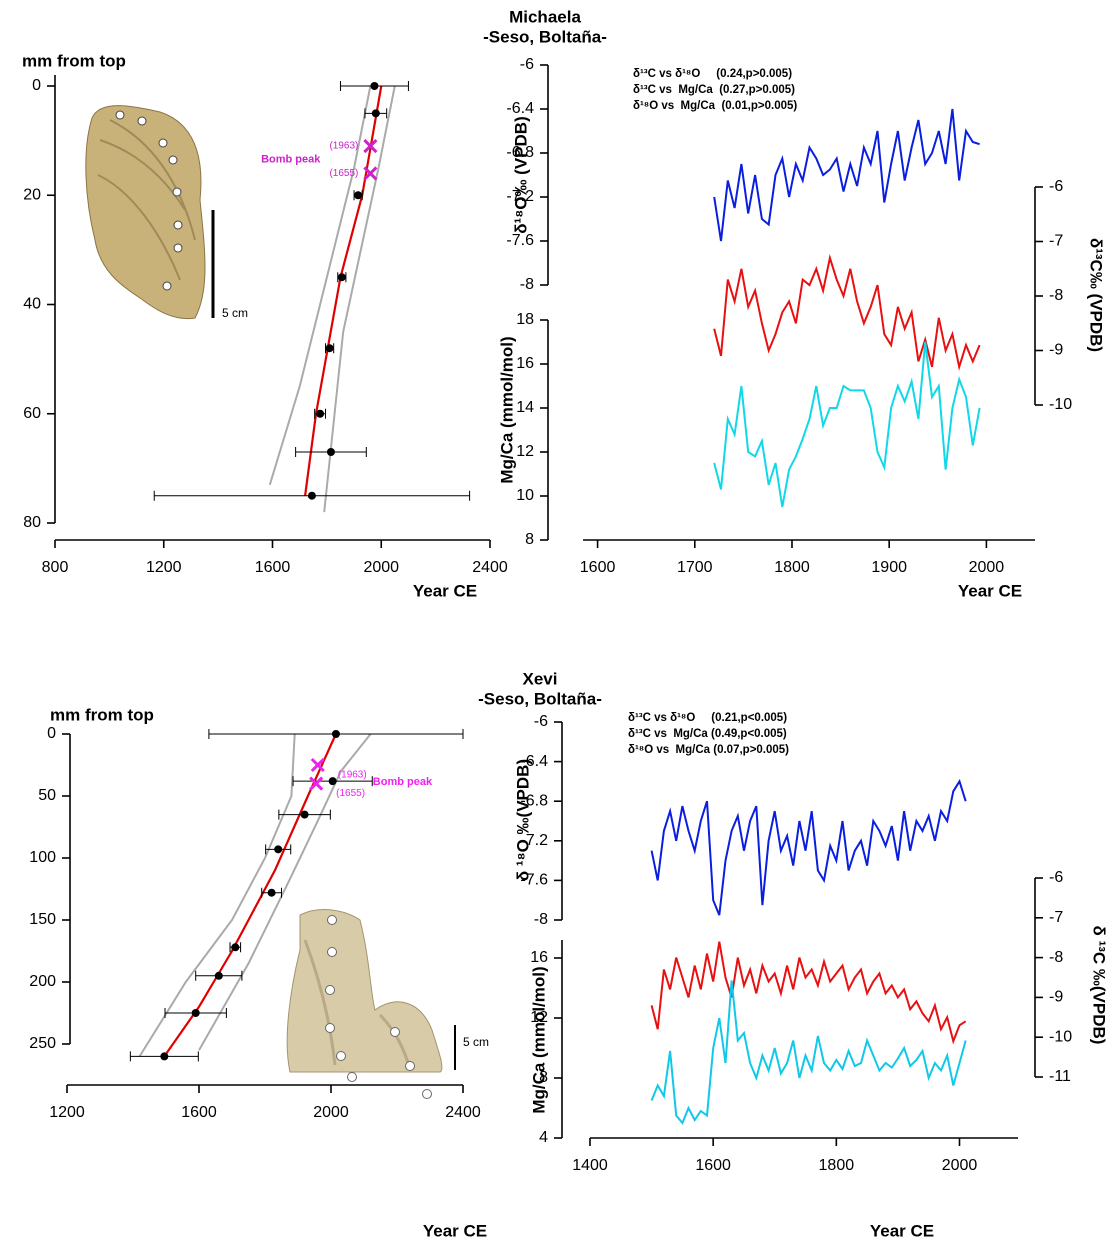 This screenshot has width=1116, height=1243. I want to click on y-axis-label: mm from top, so click(102, 714).